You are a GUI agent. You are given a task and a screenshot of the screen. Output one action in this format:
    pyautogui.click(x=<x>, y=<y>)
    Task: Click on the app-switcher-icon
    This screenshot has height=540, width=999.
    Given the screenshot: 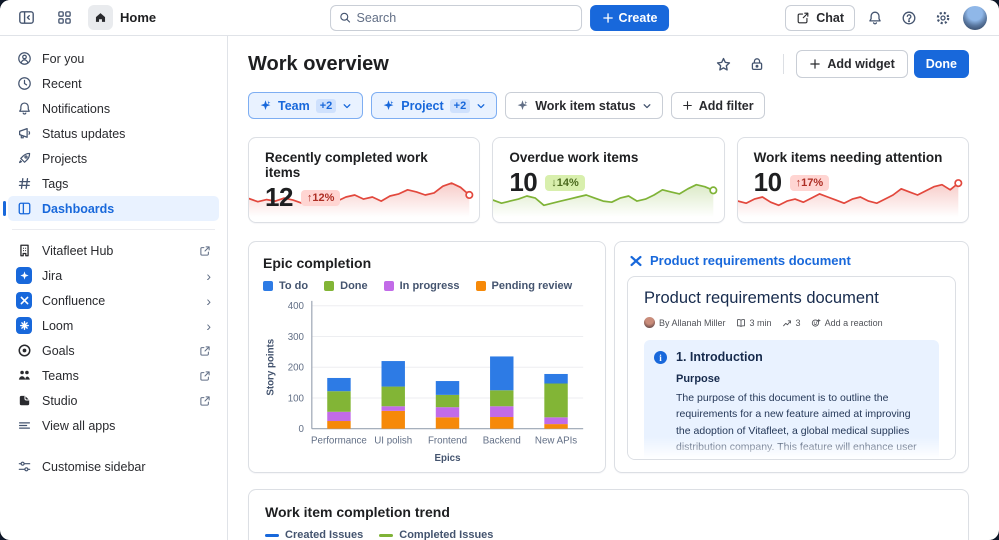 What is the action you would take?
    pyautogui.click(x=64, y=17)
    